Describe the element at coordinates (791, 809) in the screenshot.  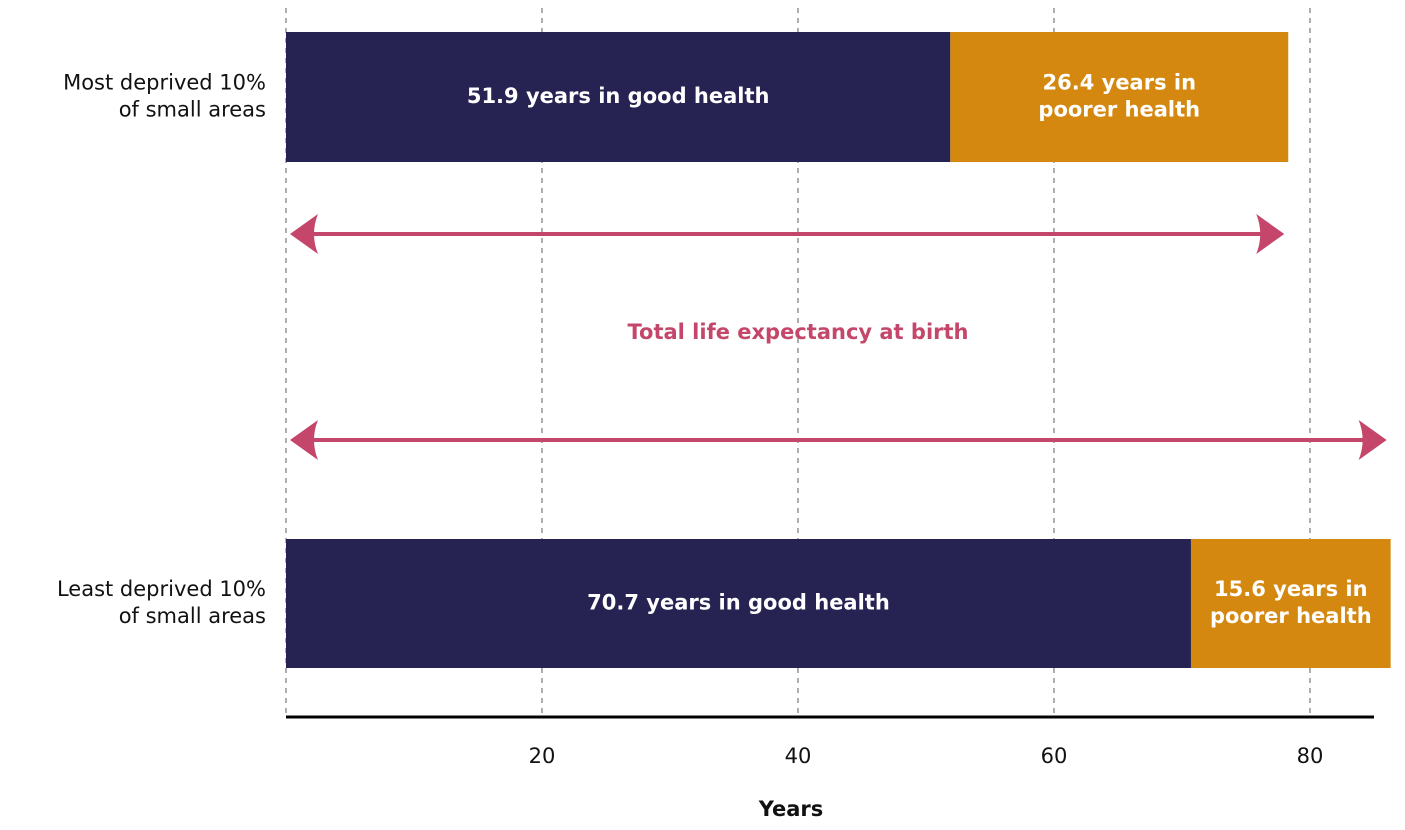
I see `x-axis-label: Years` at that location.